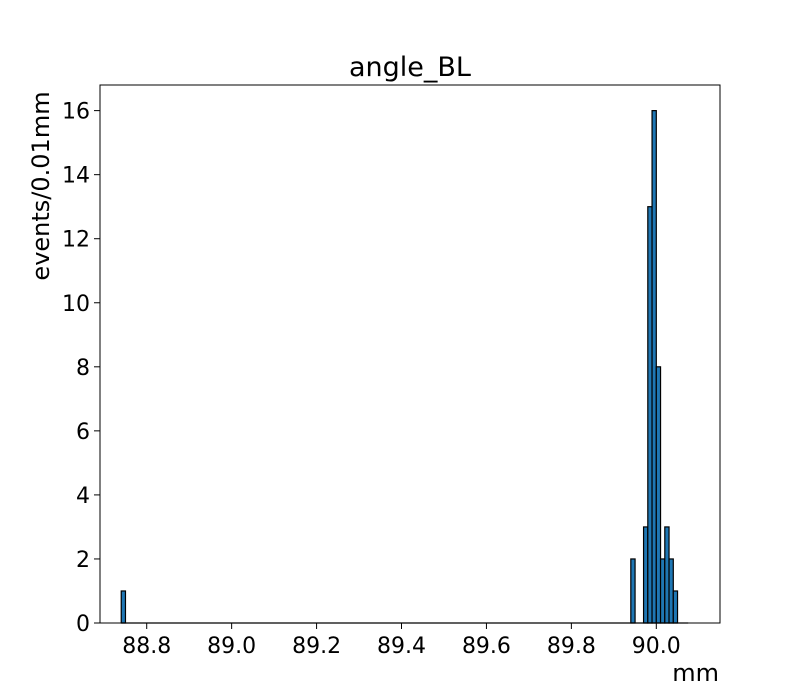  I want to click on y-axis: 0 2 4 6 8 10 12 14 16, so click(81, 368).